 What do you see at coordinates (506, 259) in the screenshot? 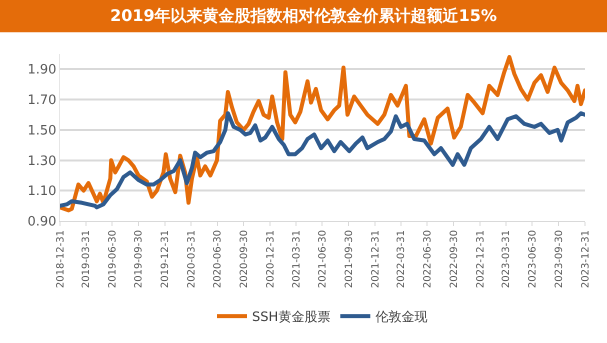
I see `x-tick-label: 2023-03-31` at bounding box center [506, 259].